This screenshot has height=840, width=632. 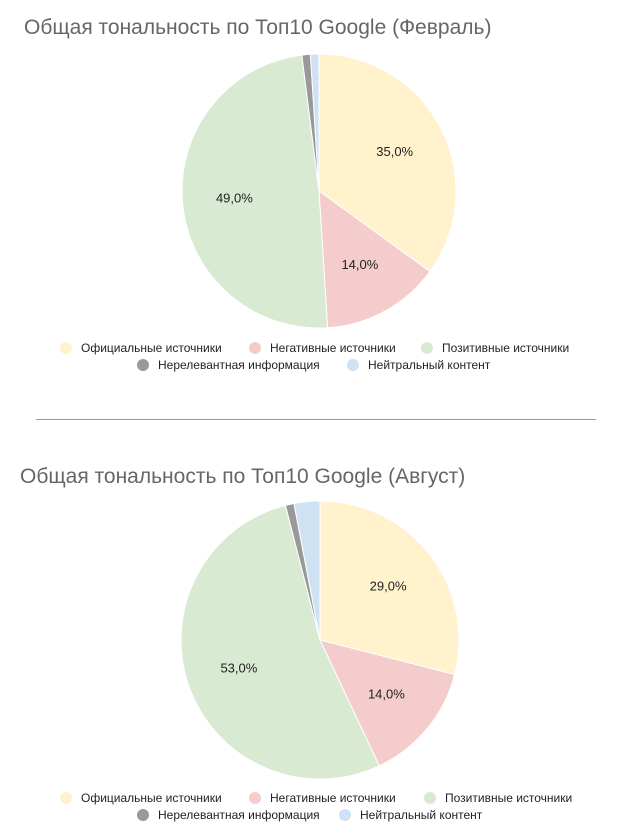 I want to click on slice-label-official: 29,0%, so click(x=388, y=586).